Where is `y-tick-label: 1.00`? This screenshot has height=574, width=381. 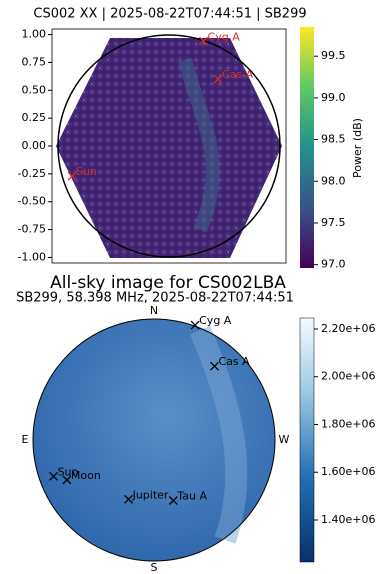
y-tick-label: 1.00 is located at coordinates (34, 34).